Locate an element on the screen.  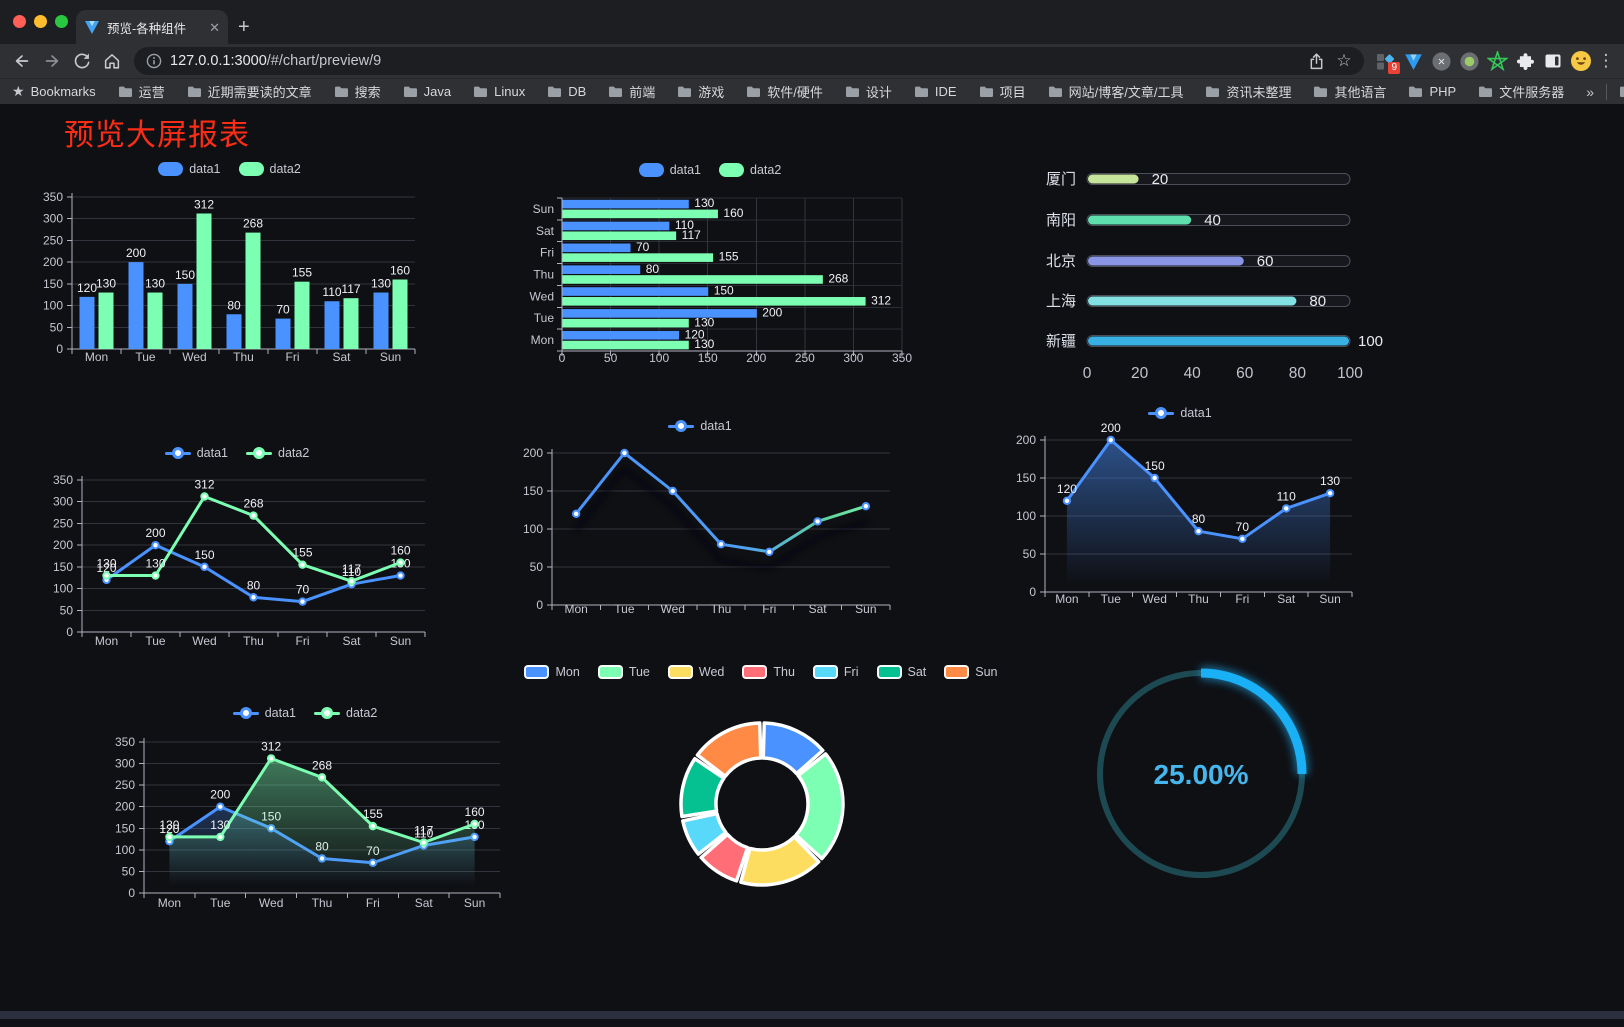
svg-text: 312 is located at coordinates (271, 746).